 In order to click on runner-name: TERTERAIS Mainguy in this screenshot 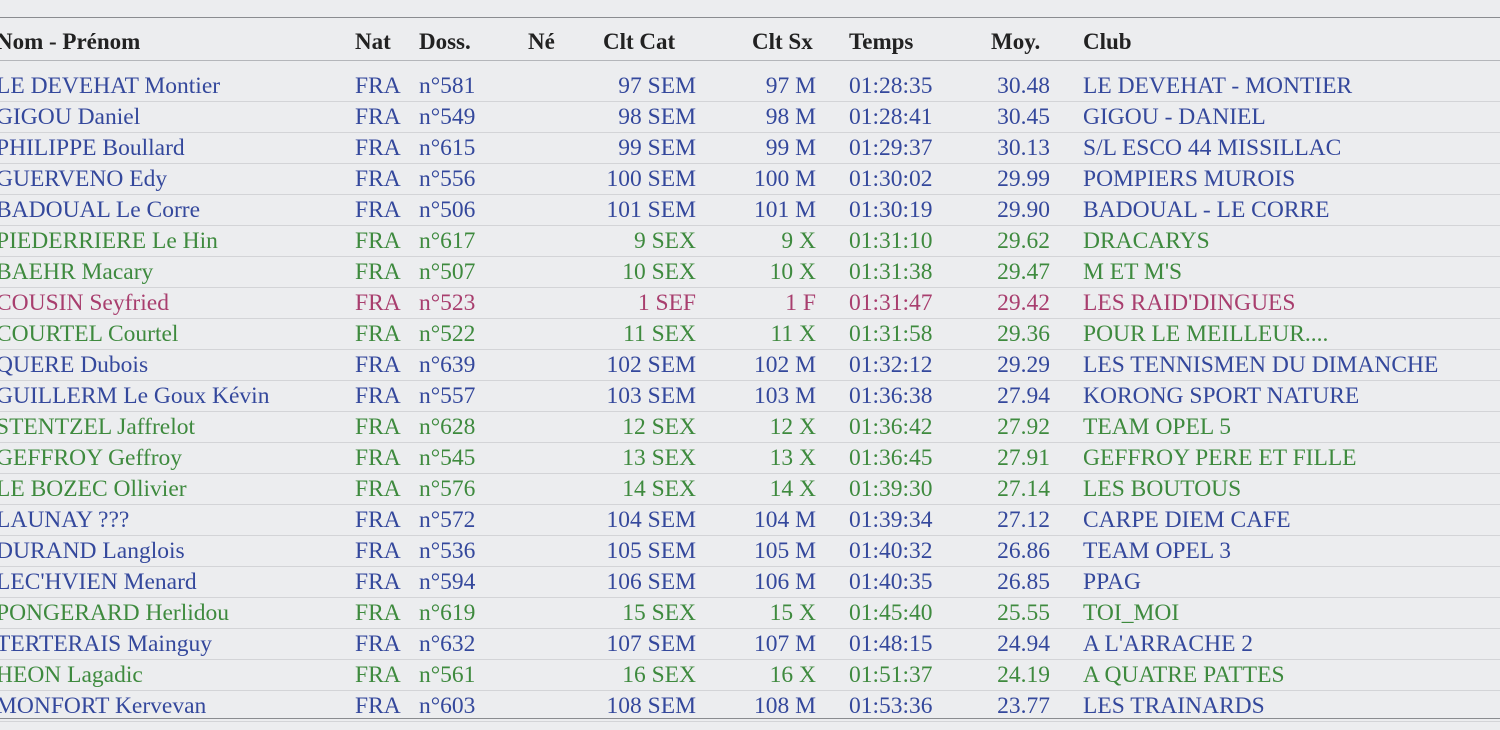, I will do `click(106, 644)`.